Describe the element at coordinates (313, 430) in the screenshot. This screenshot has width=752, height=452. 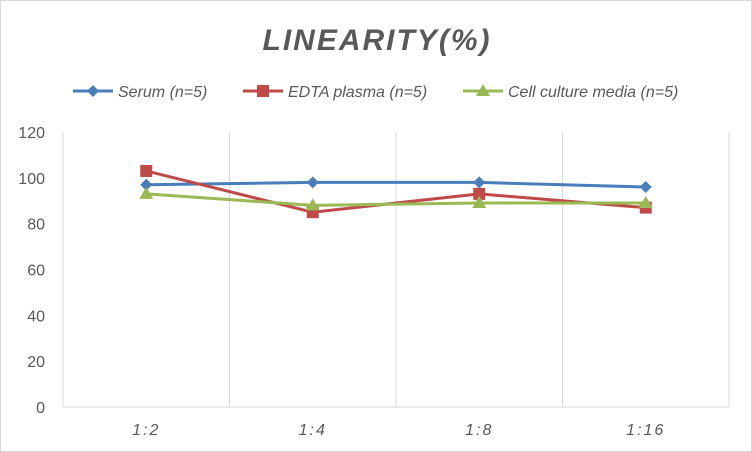
I see `x-tick-label: 1:4` at that location.